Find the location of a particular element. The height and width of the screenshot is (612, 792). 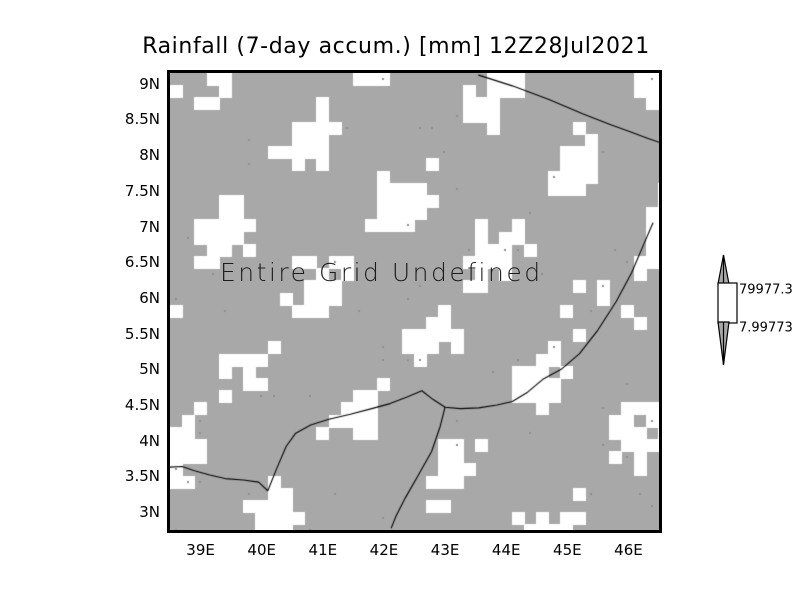

x-axis-tick-45E: 45E is located at coordinates (567, 550).